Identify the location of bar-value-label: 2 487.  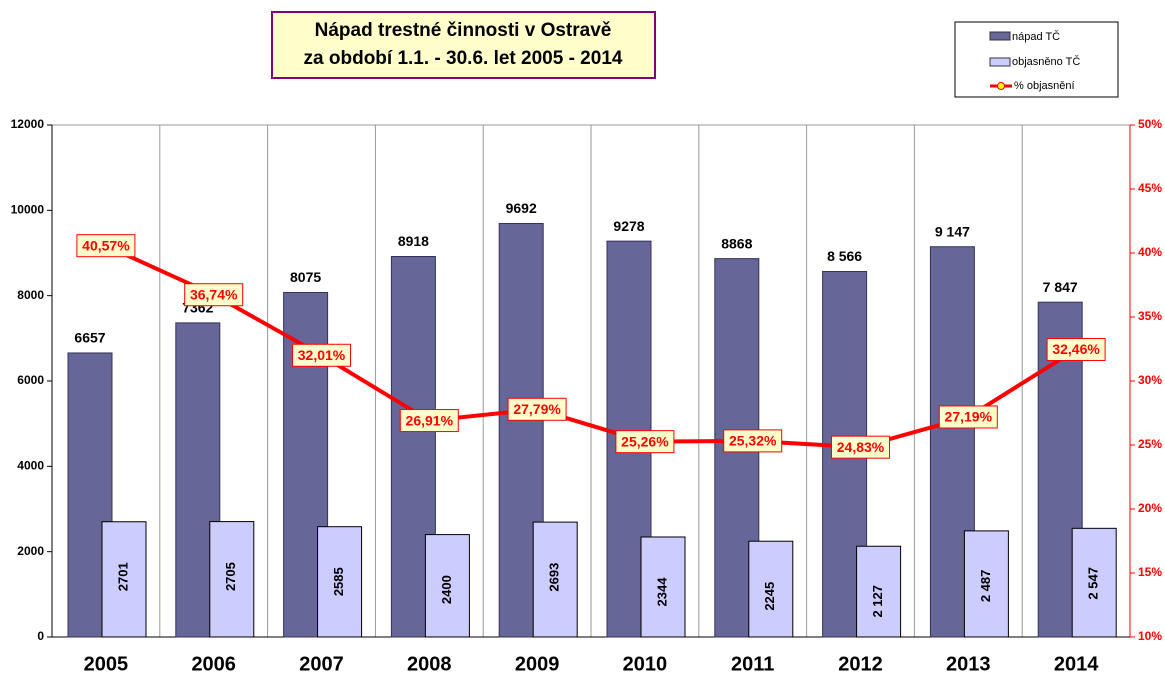
(985, 586).